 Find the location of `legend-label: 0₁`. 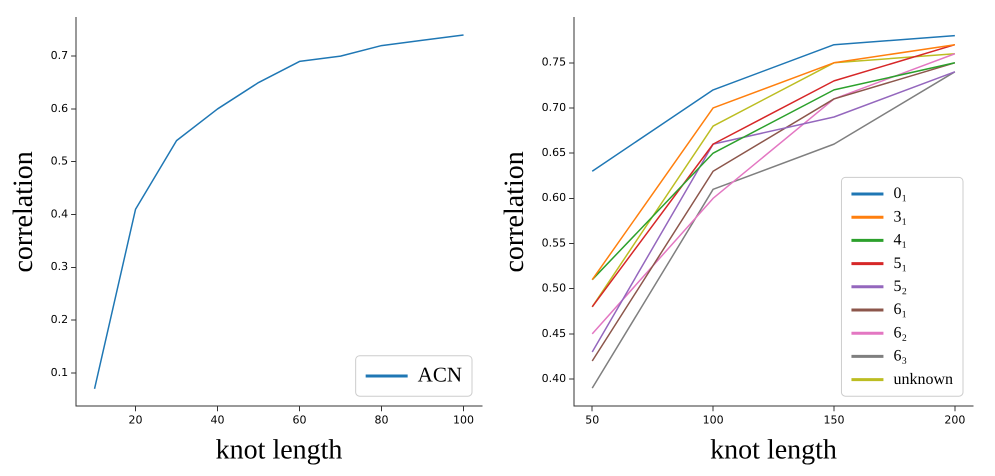

legend-label: 0₁ is located at coordinates (900, 193).